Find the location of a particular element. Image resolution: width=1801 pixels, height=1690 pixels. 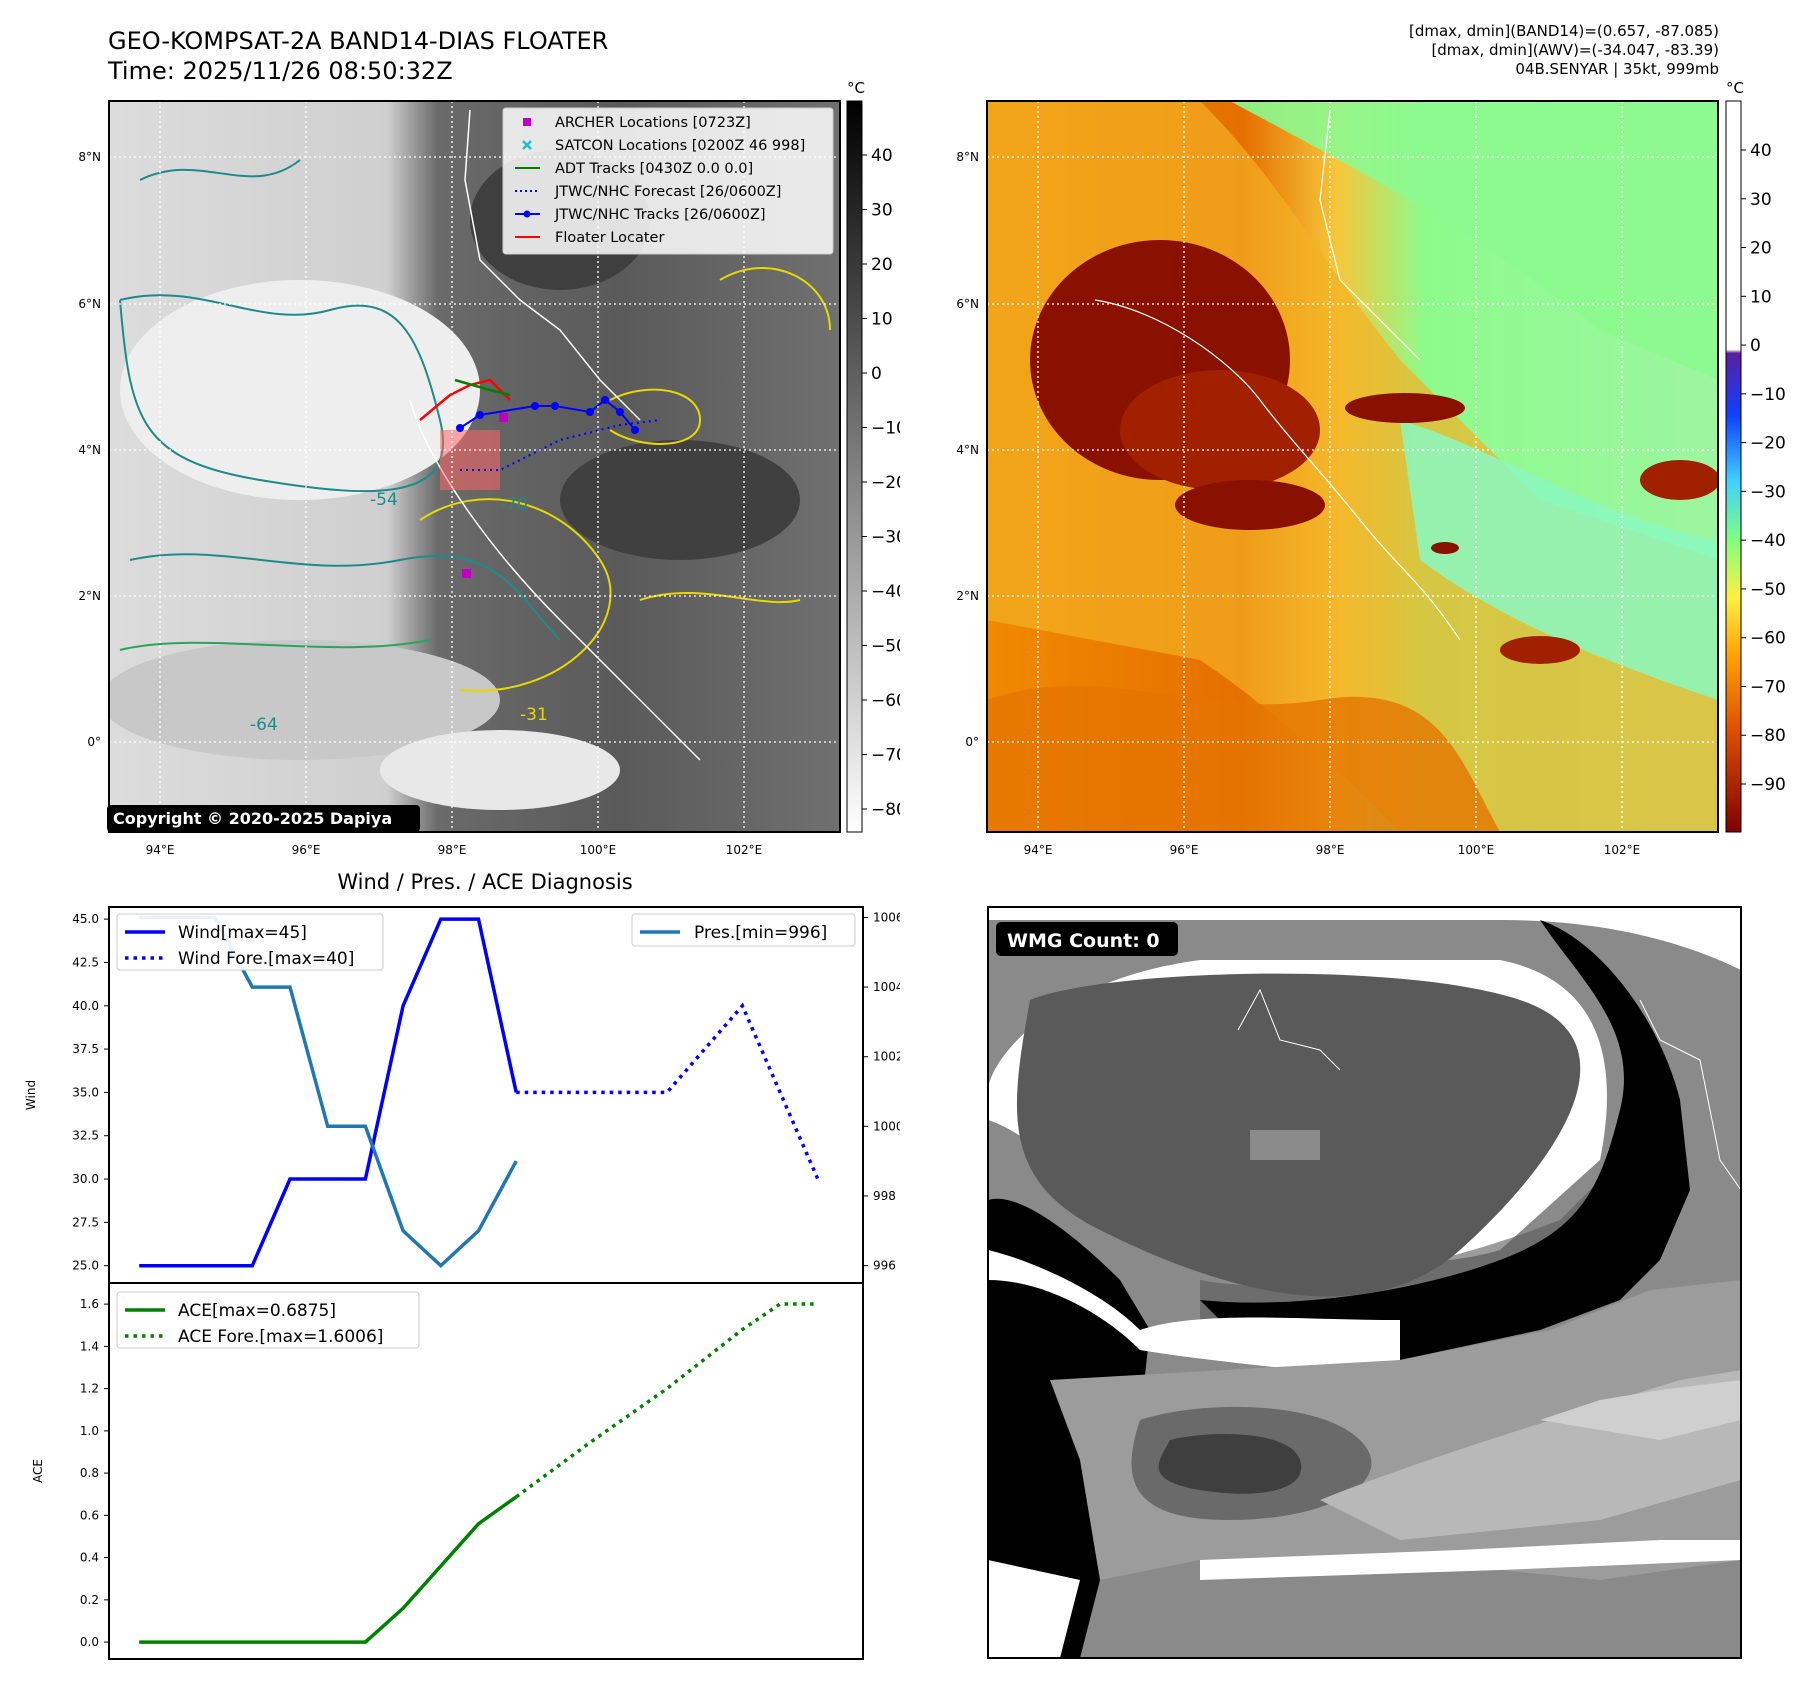

copyright-badge is located at coordinates (263, 818).